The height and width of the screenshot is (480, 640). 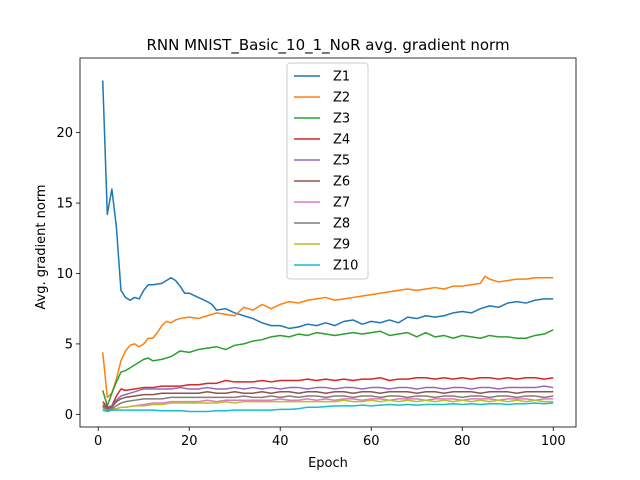 What do you see at coordinates (345, 266) in the screenshot?
I see `legend-label-z10: Z10` at bounding box center [345, 266].